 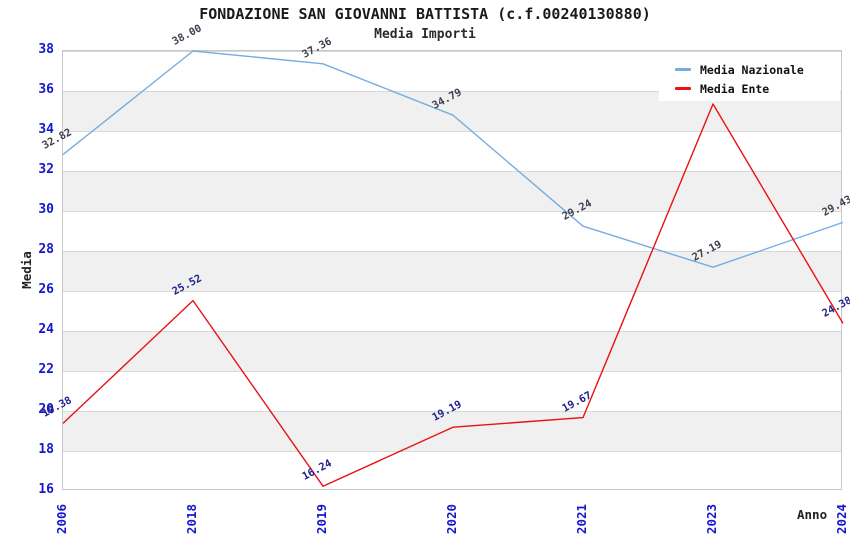 What do you see at coordinates (26, 270) in the screenshot?
I see `y-axis-title: Media` at bounding box center [26, 270].